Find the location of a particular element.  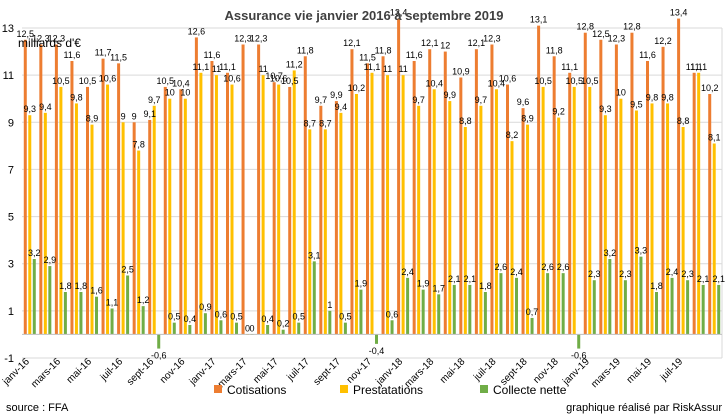

data-label: 8,9 is located at coordinates (92, 119).